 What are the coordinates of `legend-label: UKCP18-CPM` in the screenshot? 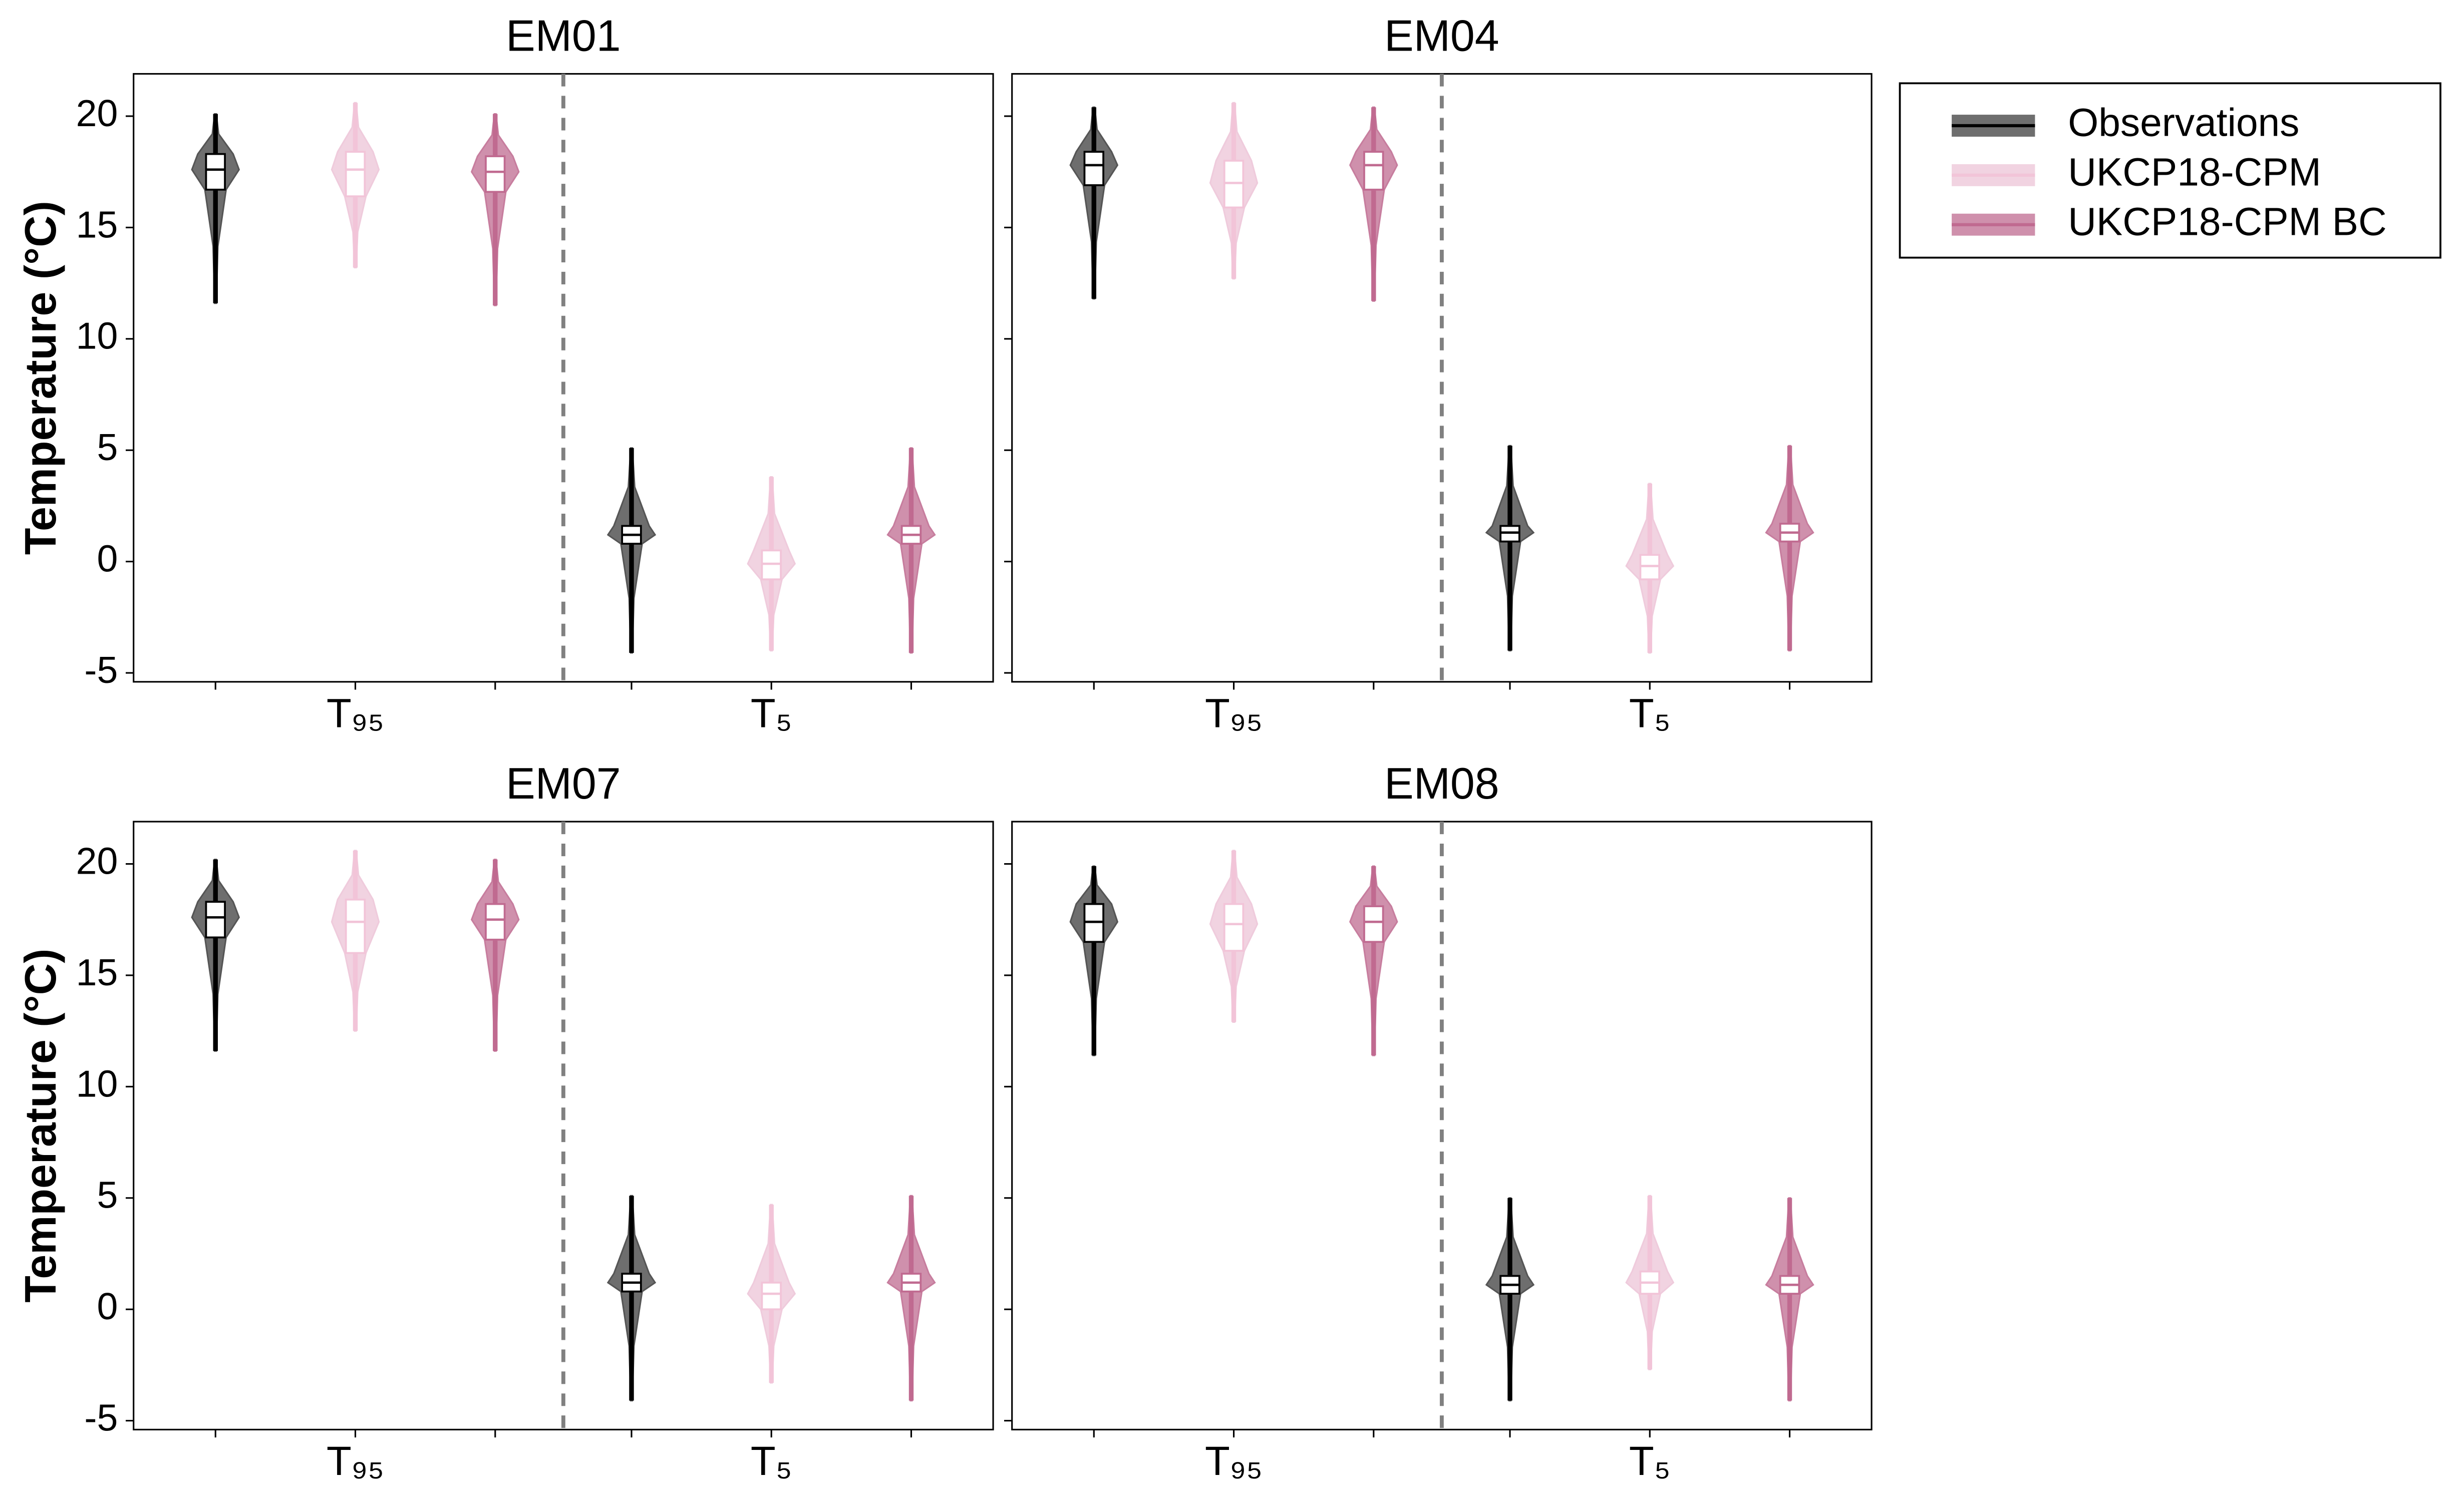 It's located at (2194, 172).